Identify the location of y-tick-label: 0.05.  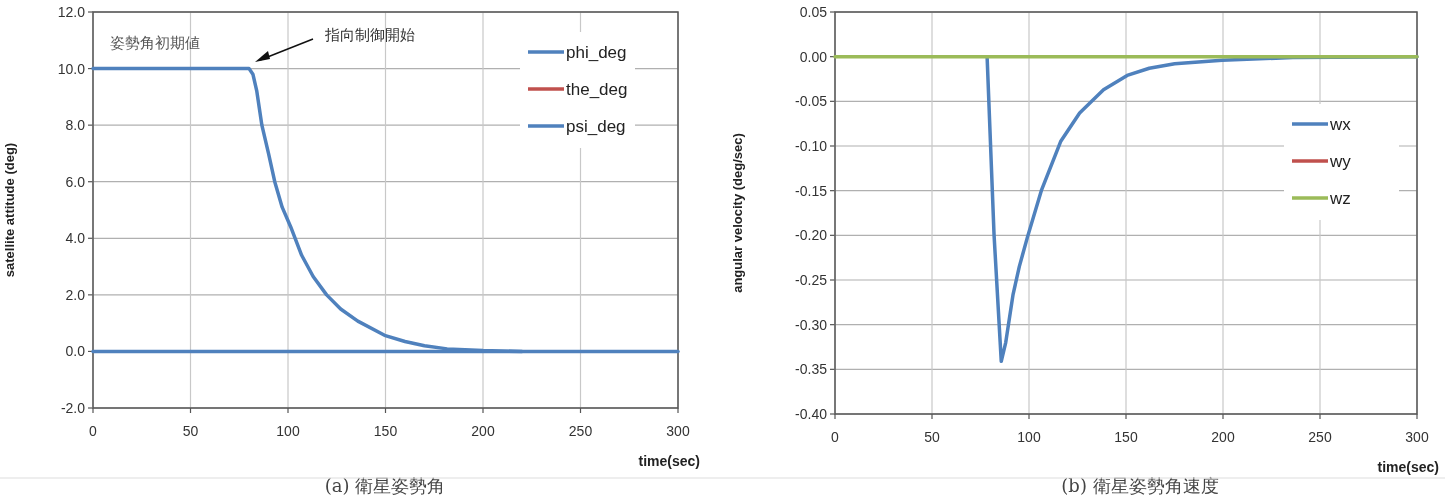
(813, 12).